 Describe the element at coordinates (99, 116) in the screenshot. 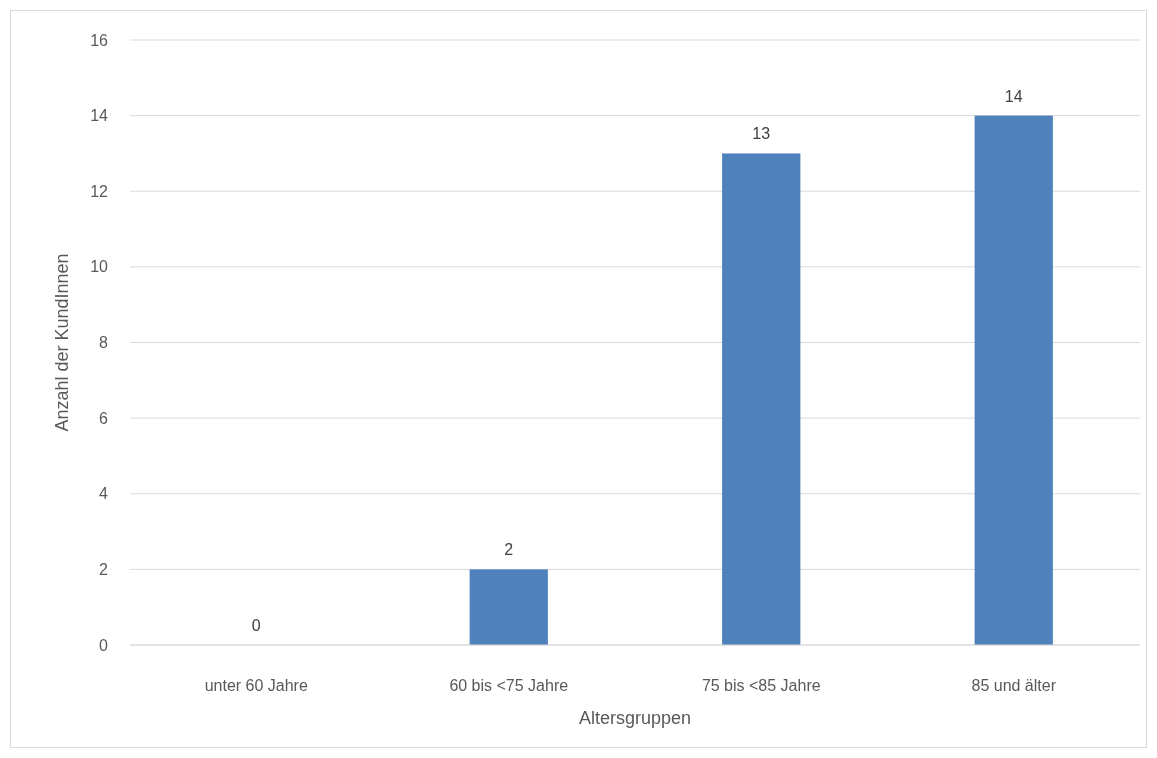

I see `y-tick-label: 14` at that location.